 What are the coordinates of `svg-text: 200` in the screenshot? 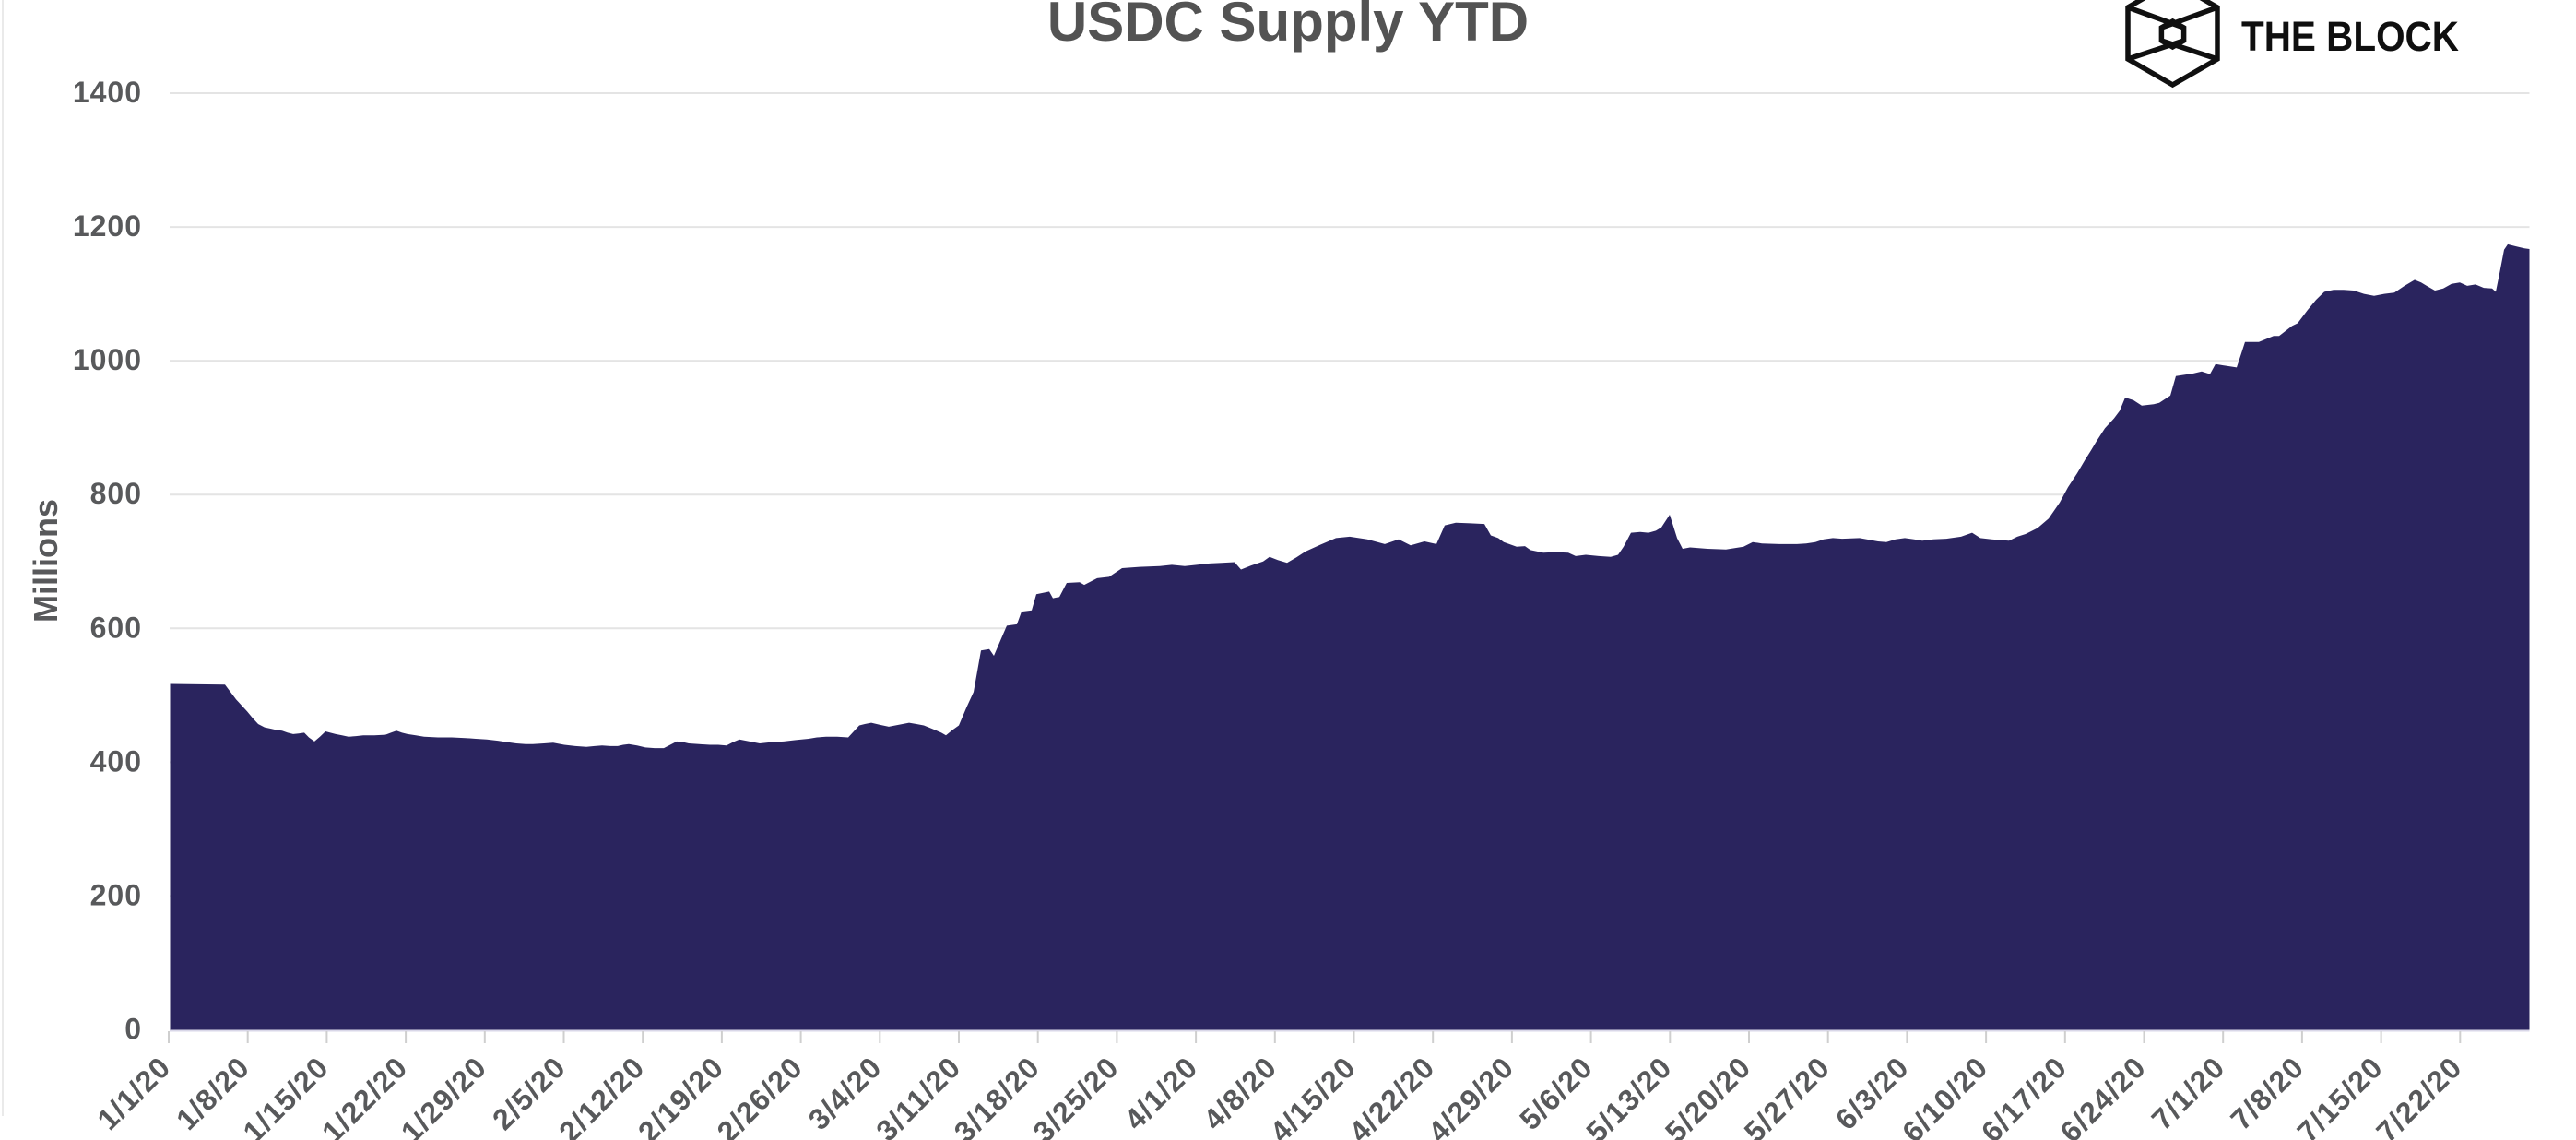 It's located at (116, 895).